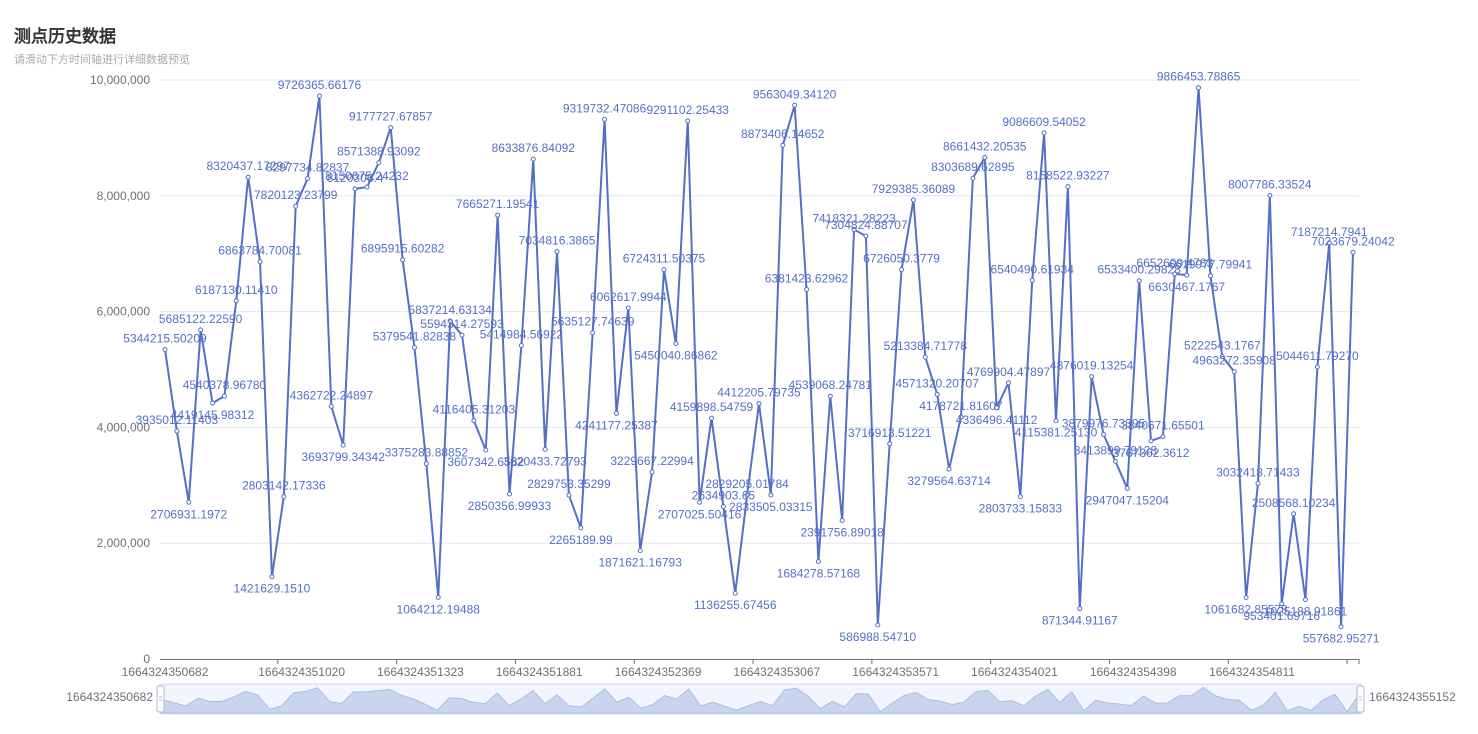 The height and width of the screenshot is (734, 1478). I want to click on data-zoom-slider: 1664324350682 1664324355152, so click(761, 699).